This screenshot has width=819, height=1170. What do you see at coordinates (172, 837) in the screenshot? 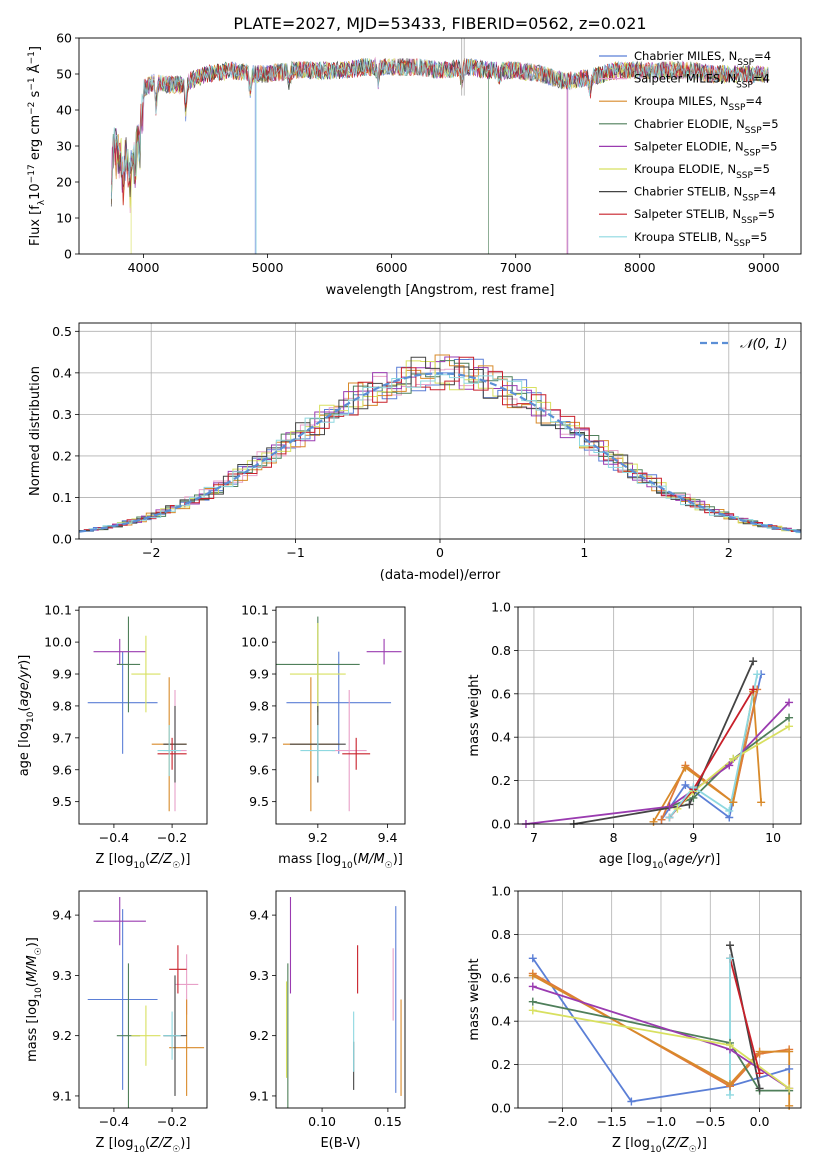
I see `x-tick-label: −0.2` at bounding box center [172, 837].